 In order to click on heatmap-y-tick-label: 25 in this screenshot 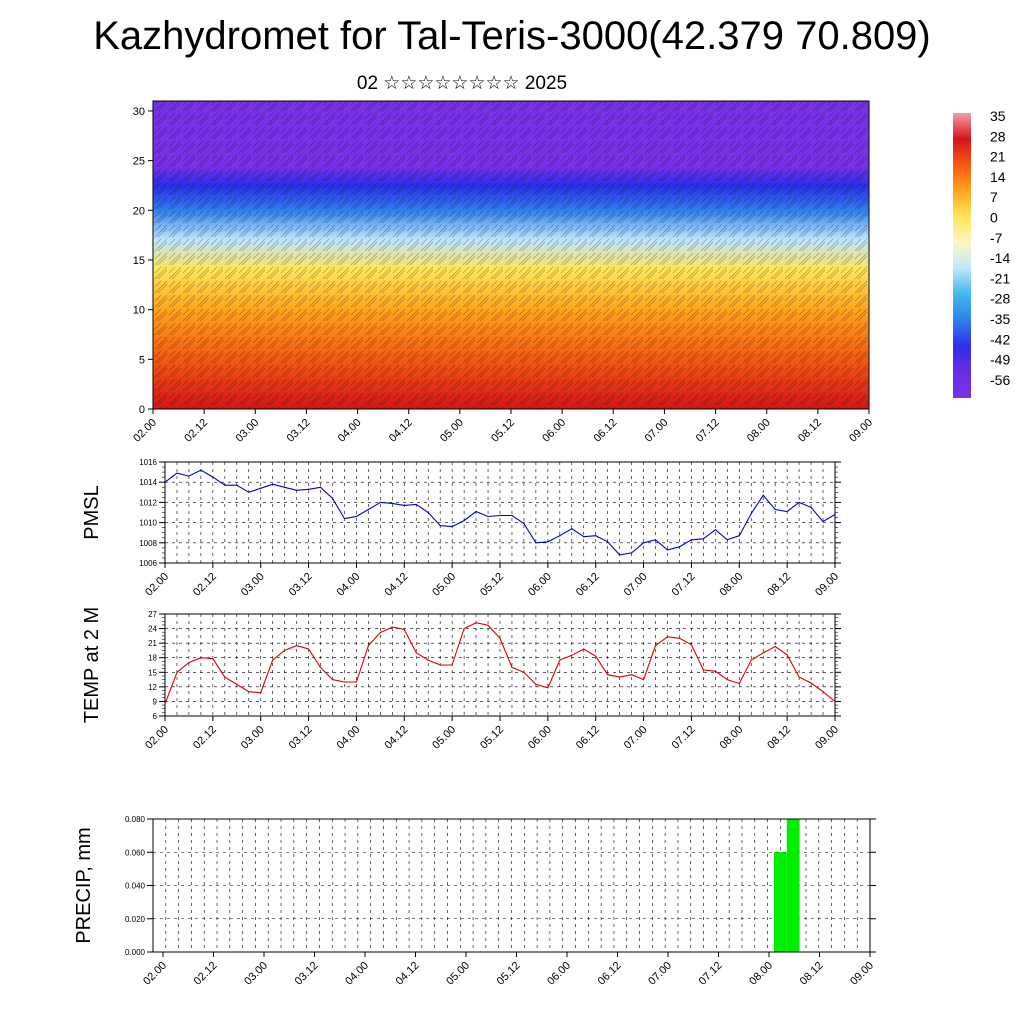, I will do `click(139, 162)`.